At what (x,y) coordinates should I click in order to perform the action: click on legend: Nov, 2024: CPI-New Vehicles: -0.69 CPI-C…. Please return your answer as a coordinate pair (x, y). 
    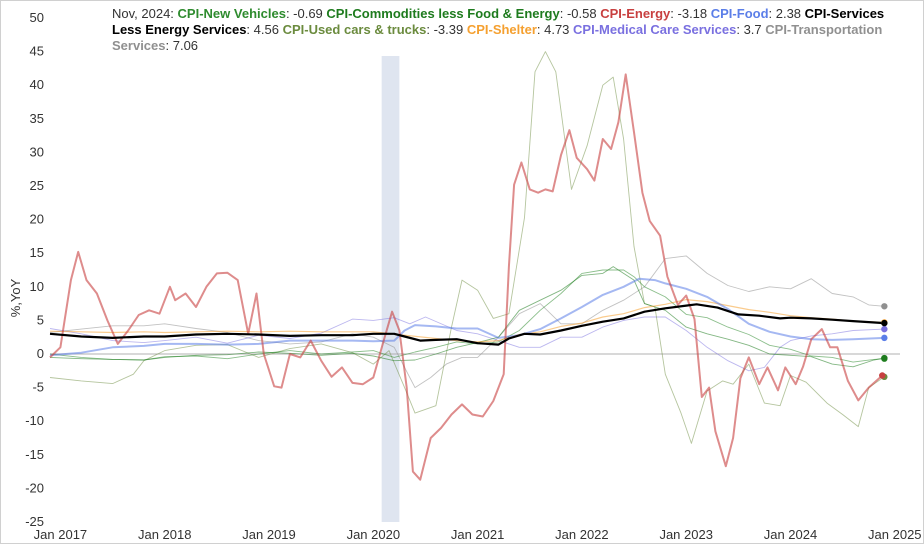
    Looking at the image, I should click on (507, 30).